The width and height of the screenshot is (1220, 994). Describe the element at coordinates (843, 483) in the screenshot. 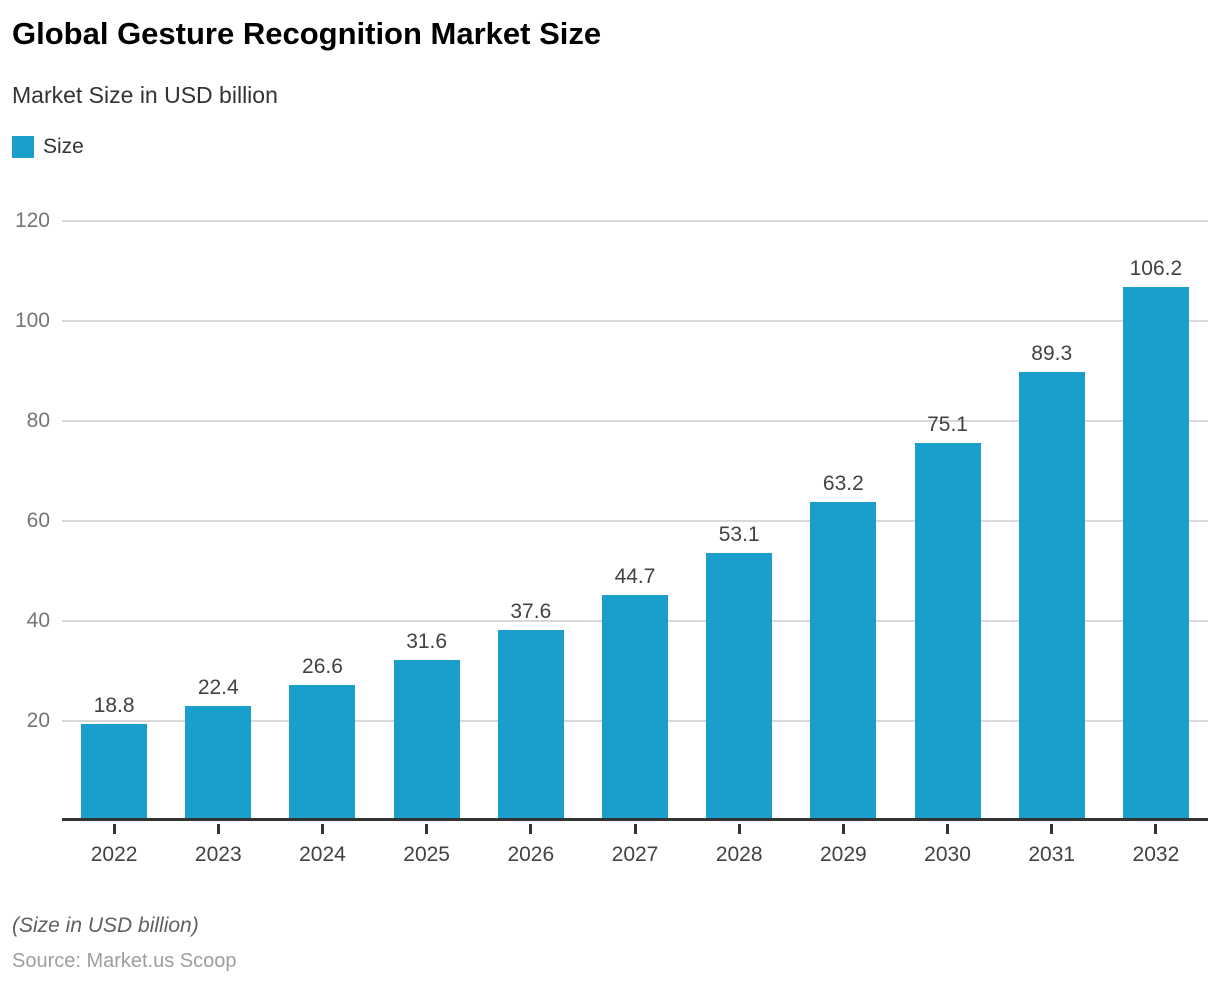

I see `bar-value-label: 63.2` at that location.